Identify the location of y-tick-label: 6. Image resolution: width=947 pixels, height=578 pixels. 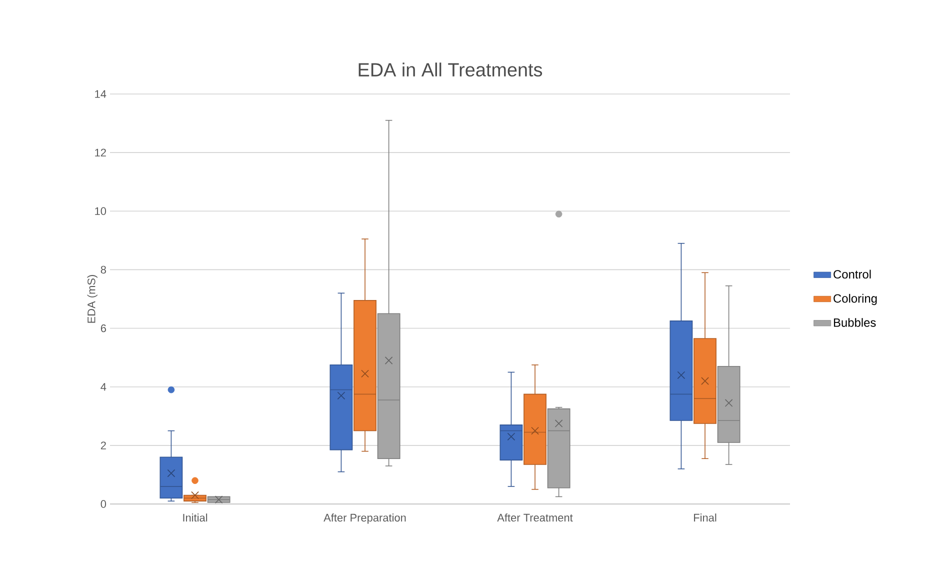
(103, 328).